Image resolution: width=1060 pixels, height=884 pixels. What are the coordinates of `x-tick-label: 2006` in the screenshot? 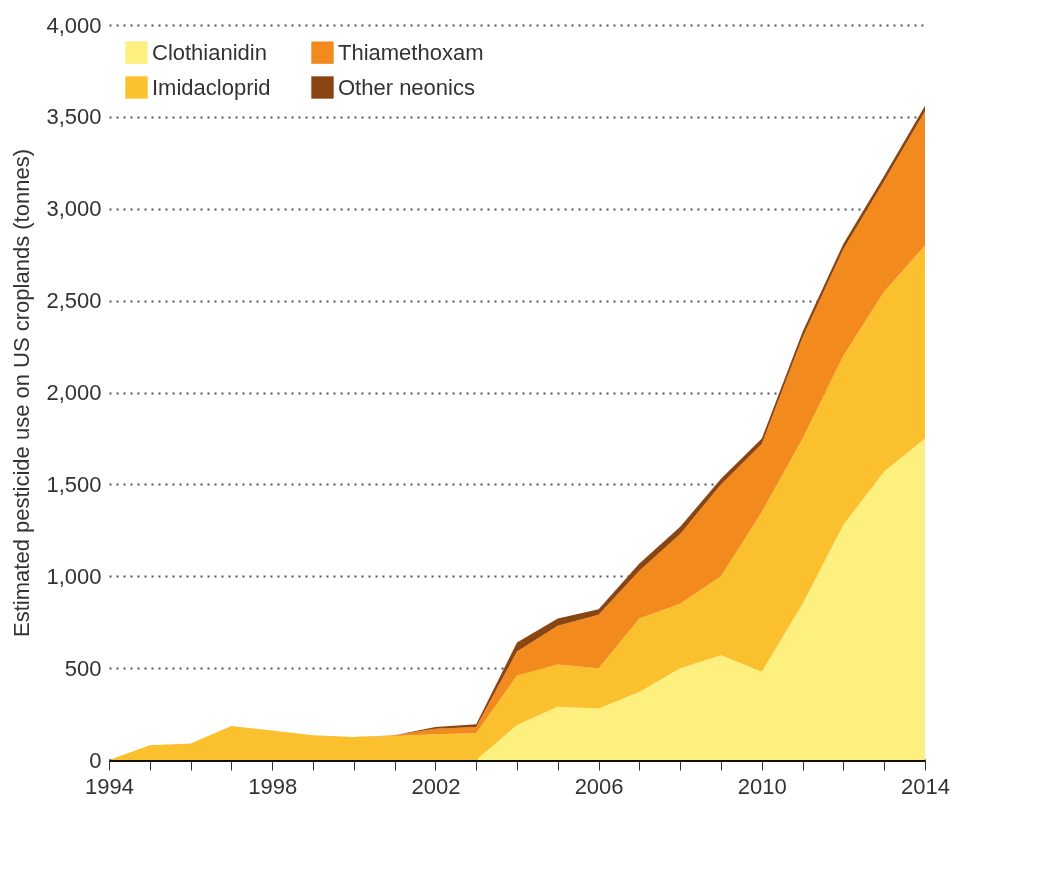 It's located at (599, 786).